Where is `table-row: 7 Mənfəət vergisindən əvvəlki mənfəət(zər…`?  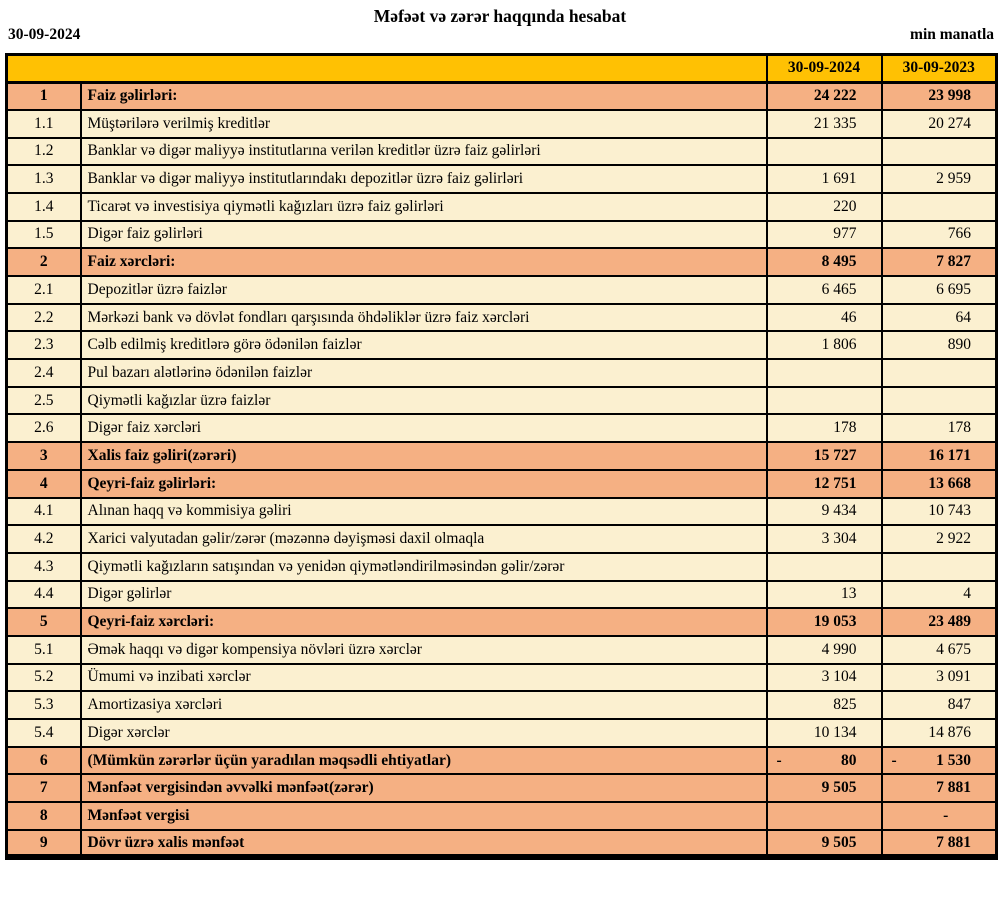
table-row: 7 Mənfəət vergisindən əvvəlki mənfəət(zər… is located at coordinates (501, 788).